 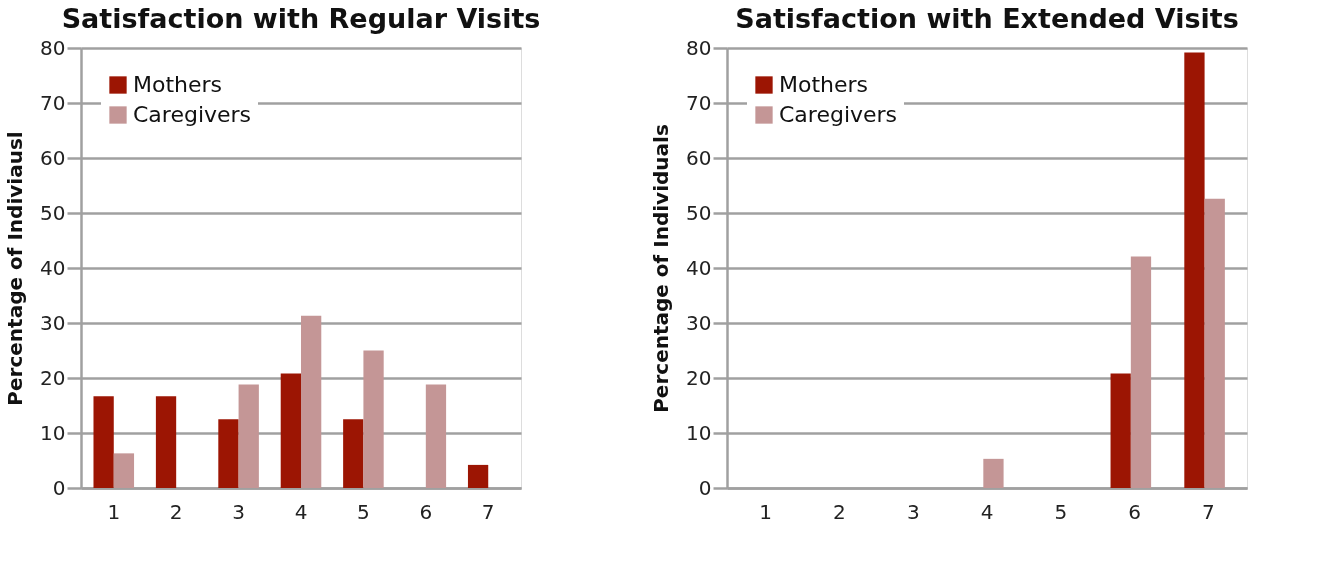 What do you see at coordinates (661, 268) in the screenshot?
I see `y-axis-title: Percentage of Individuals` at bounding box center [661, 268].